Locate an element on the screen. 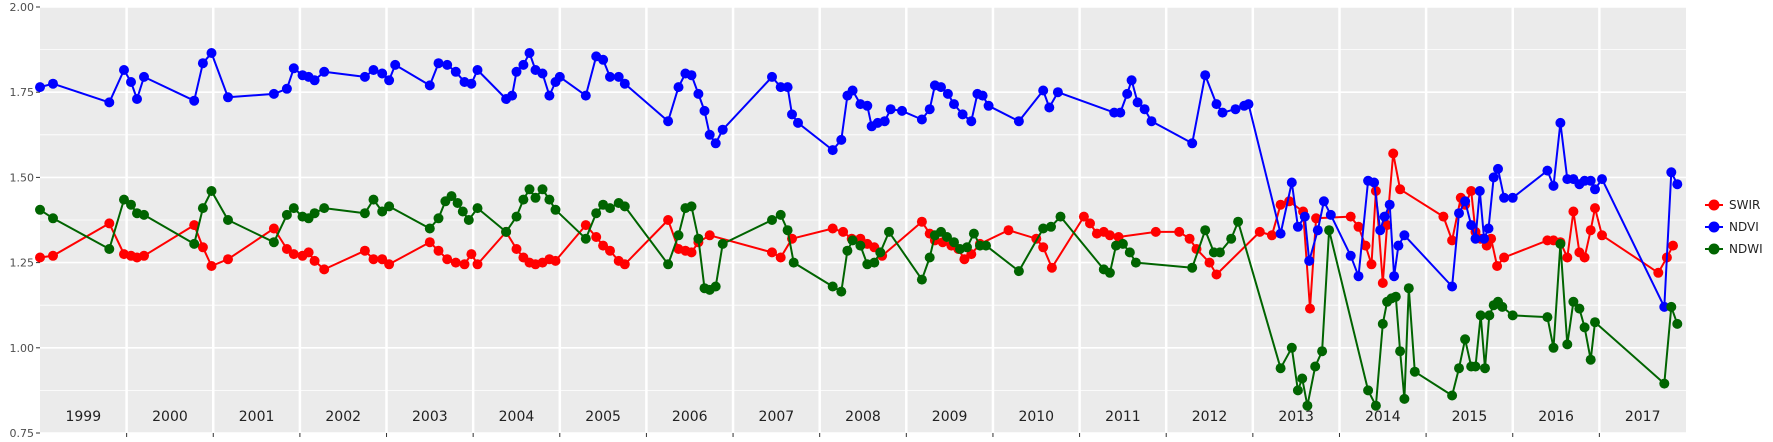  legend-key-point is located at coordinates (1714, 249).